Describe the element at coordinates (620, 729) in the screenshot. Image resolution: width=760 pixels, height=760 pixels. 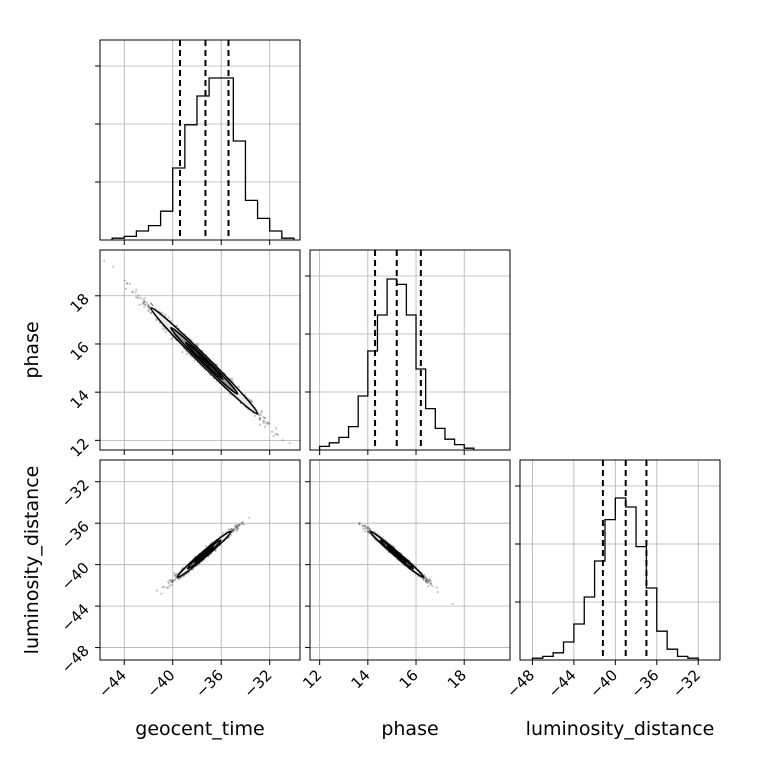
I see `x-axis-label-luminosity_distance: luminosity_distance` at that location.